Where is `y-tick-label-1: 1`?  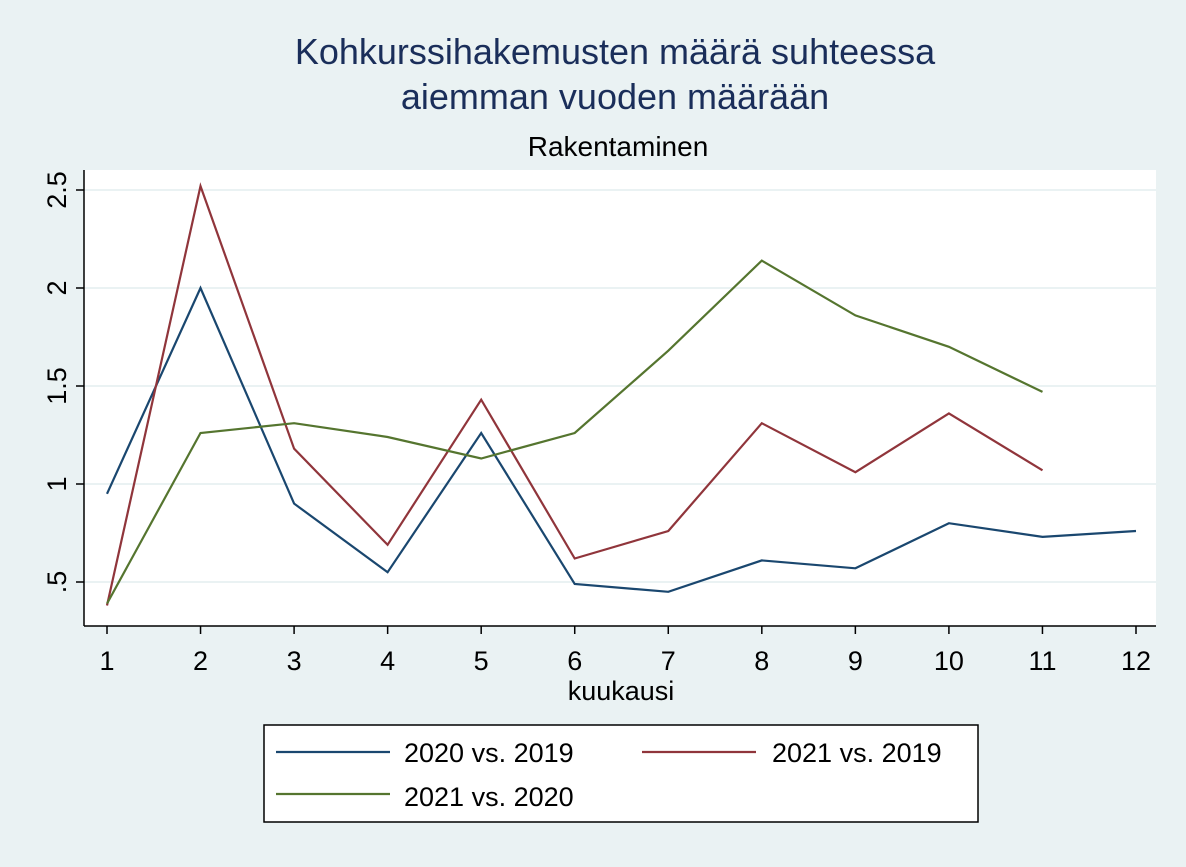
y-tick-label-1: 1 is located at coordinates (57, 483).